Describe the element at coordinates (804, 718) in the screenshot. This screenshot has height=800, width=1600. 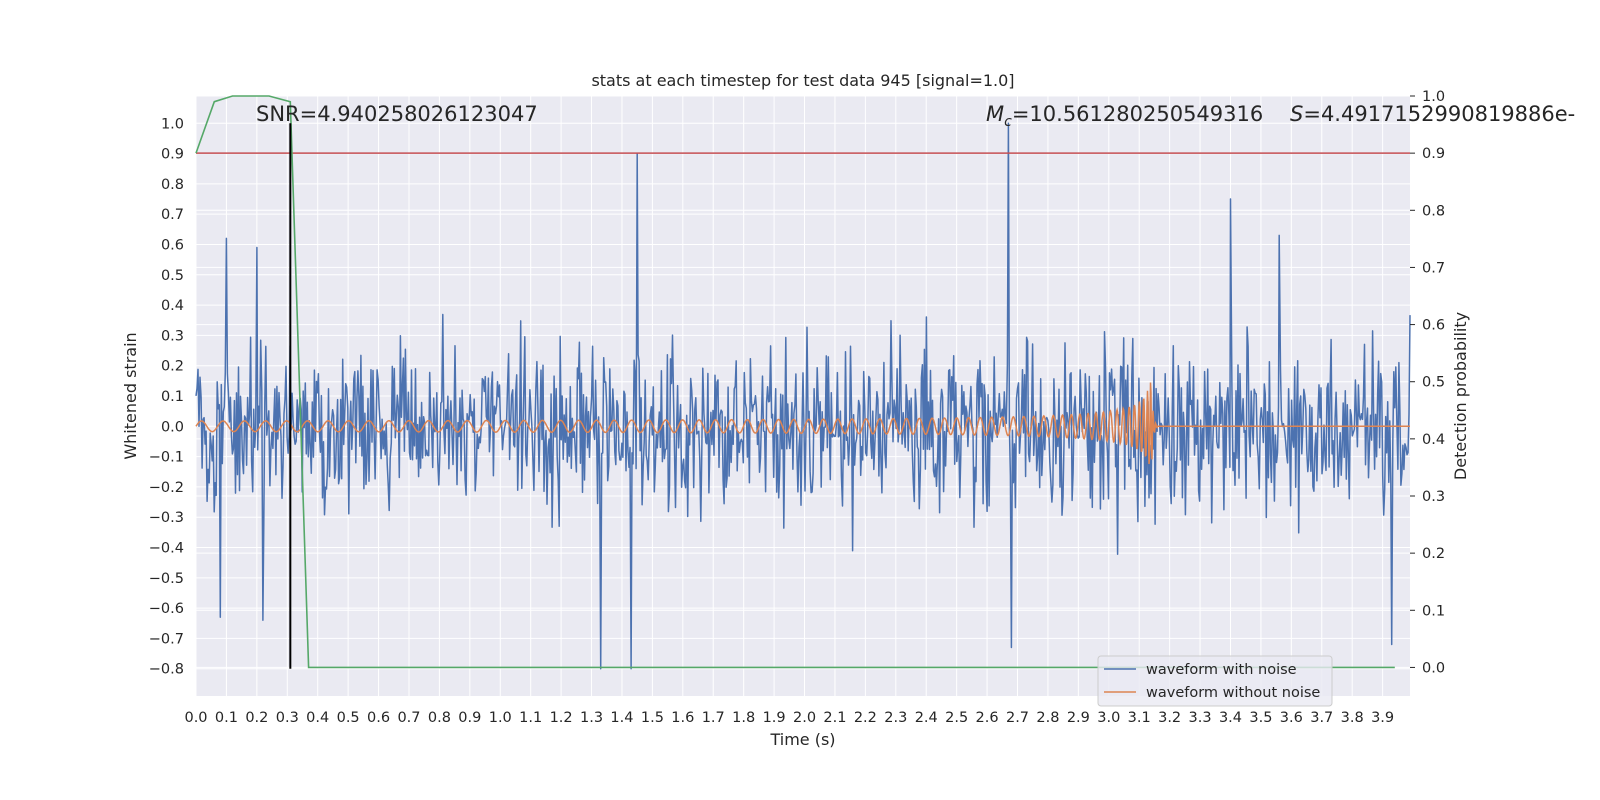
I see `x-tick-label: 2.0` at that location.